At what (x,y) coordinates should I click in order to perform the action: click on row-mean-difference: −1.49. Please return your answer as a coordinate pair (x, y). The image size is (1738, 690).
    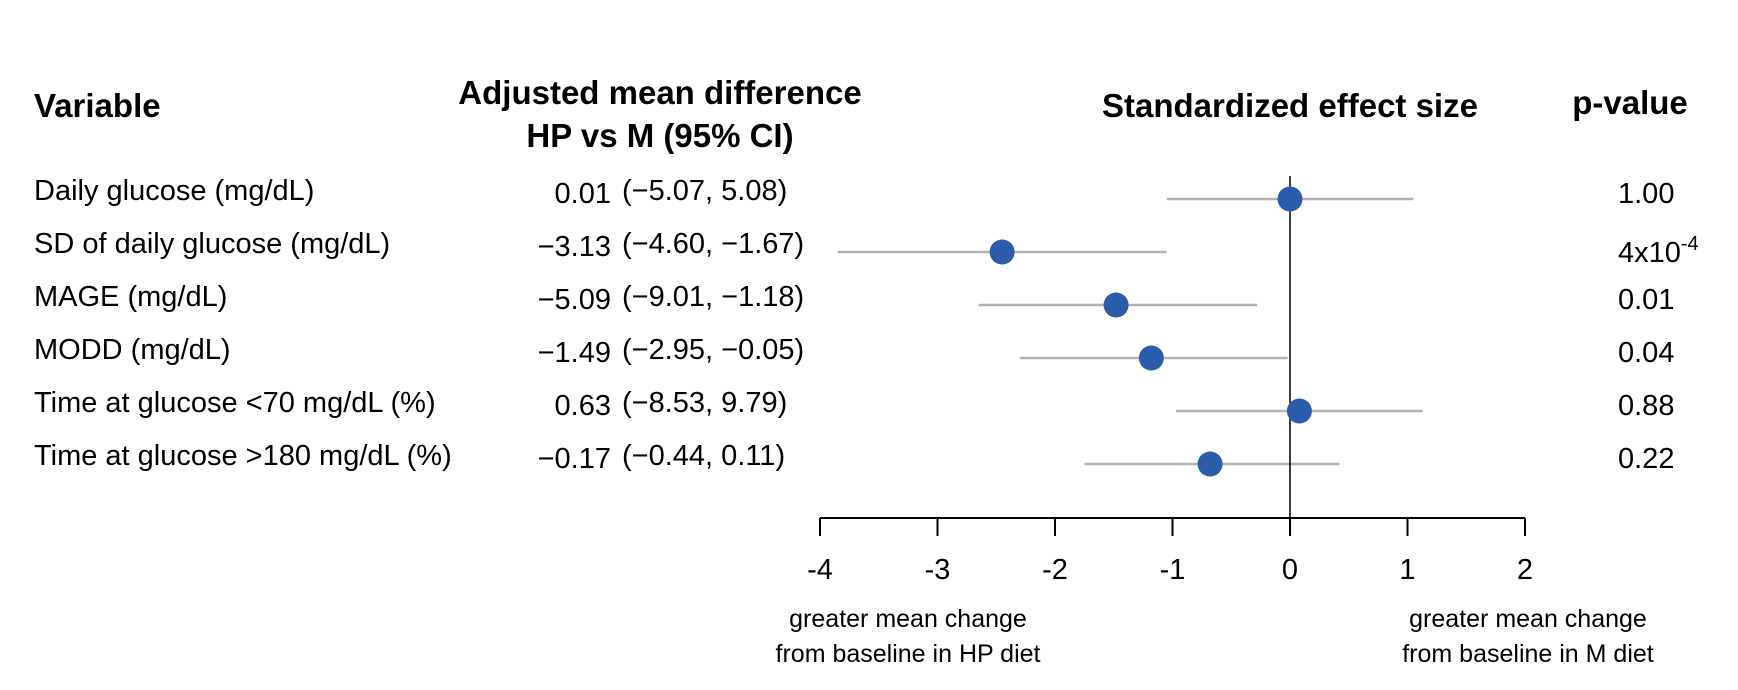
    Looking at the image, I should click on (574, 353).